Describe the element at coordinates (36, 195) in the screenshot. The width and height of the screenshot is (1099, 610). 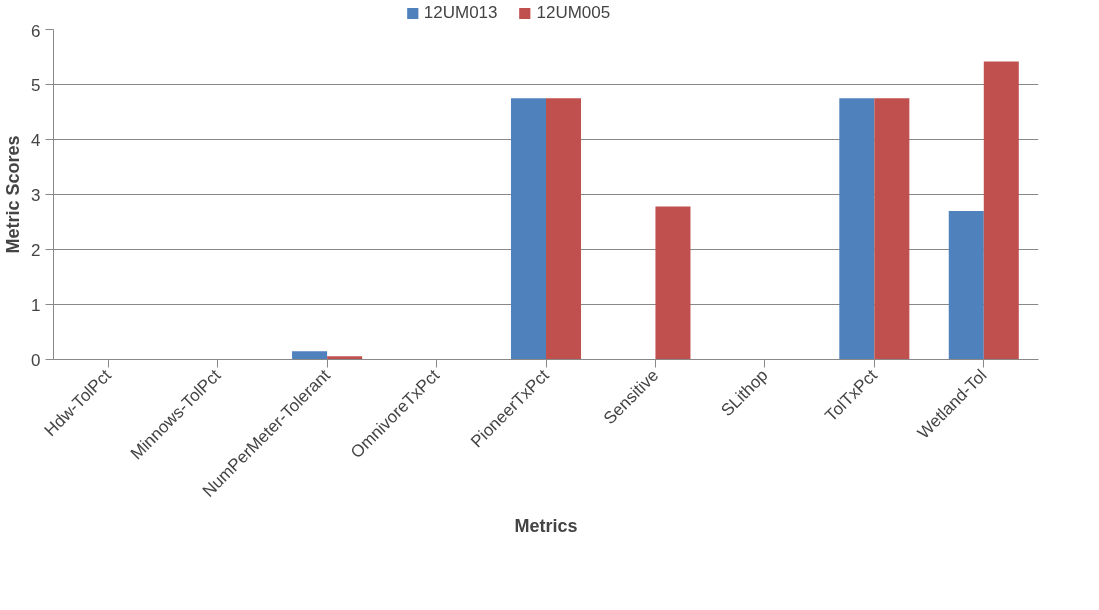
I see `y-tick-label: 3` at that location.